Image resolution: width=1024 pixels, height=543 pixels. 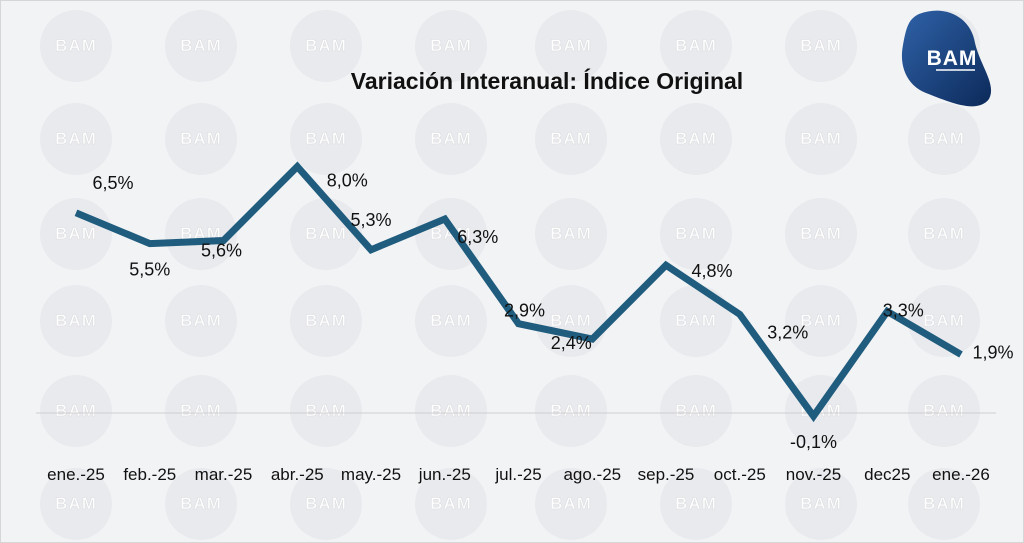 What do you see at coordinates (961, 474) in the screenshot?
I see `x-tick-label: ene.-26` at bounding box center [961, 474].